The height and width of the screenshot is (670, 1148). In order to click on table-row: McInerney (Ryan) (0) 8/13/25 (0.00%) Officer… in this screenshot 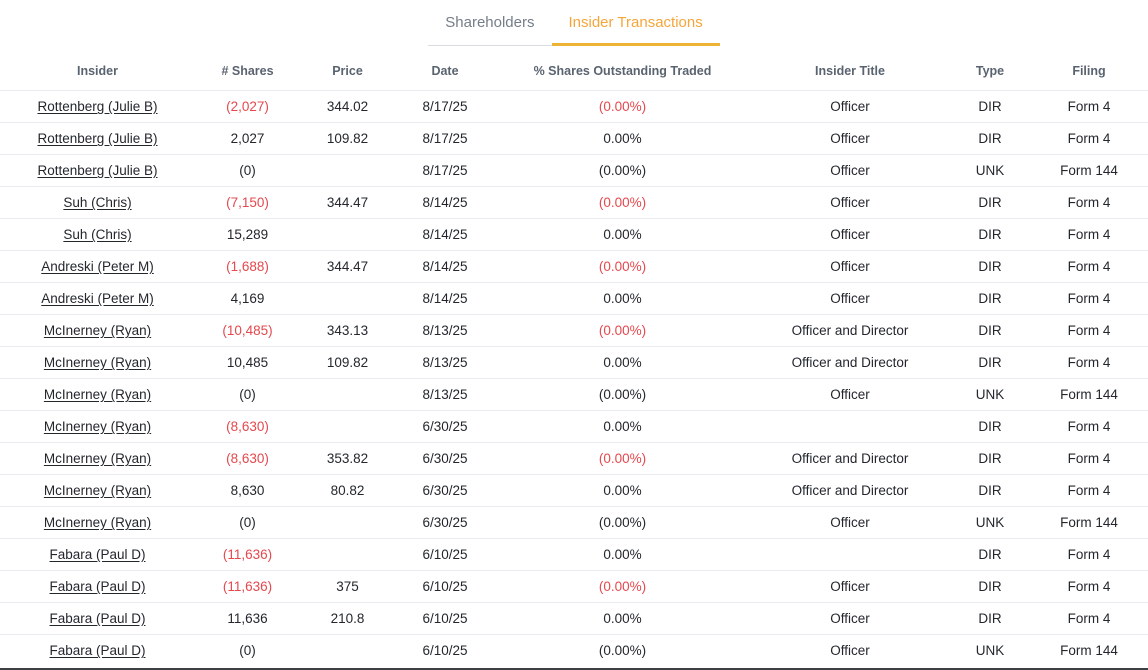, I will do `click(574, 394)`.